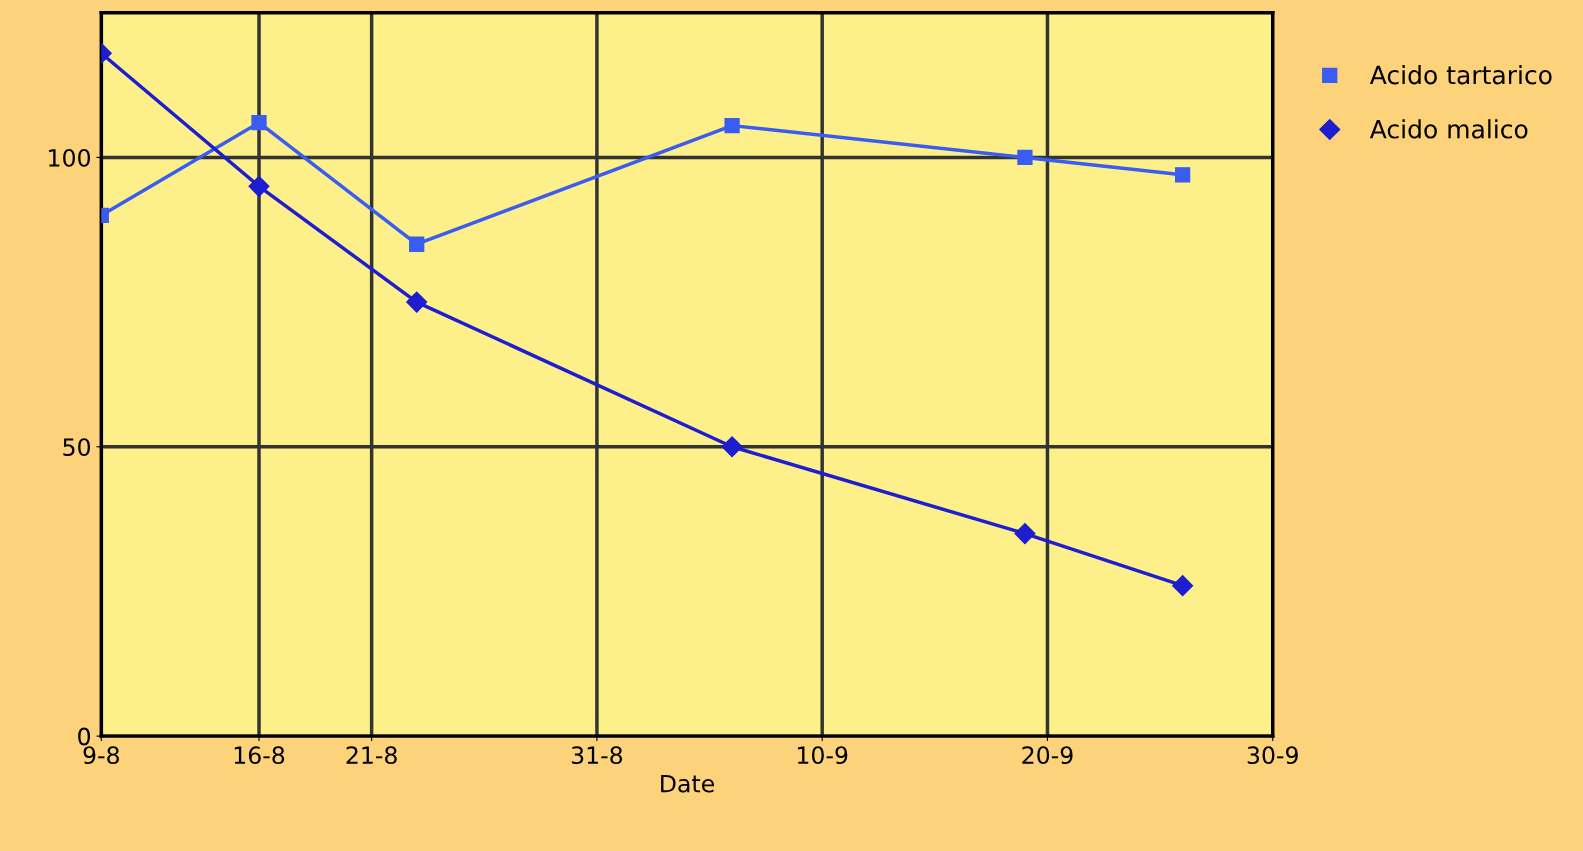  I want to click on x-tick-label: 20-9, so click(1047, 755).